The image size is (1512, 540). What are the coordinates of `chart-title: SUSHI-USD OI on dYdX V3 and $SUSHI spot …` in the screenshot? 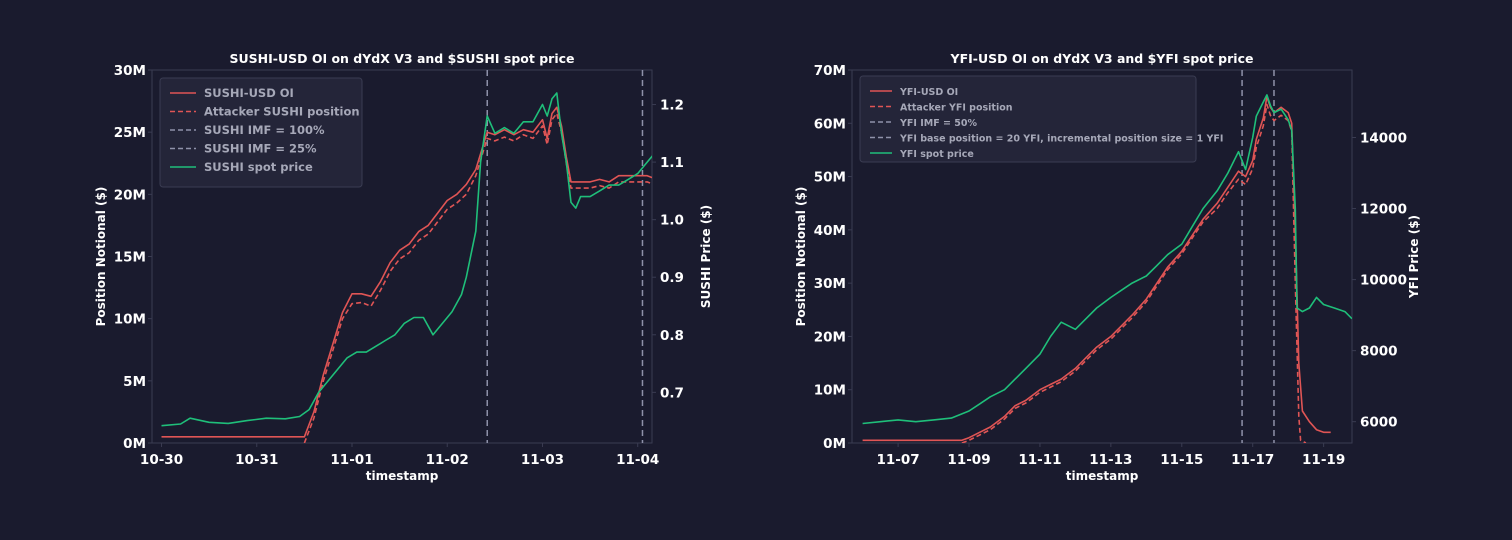 It's located at (401, 58).